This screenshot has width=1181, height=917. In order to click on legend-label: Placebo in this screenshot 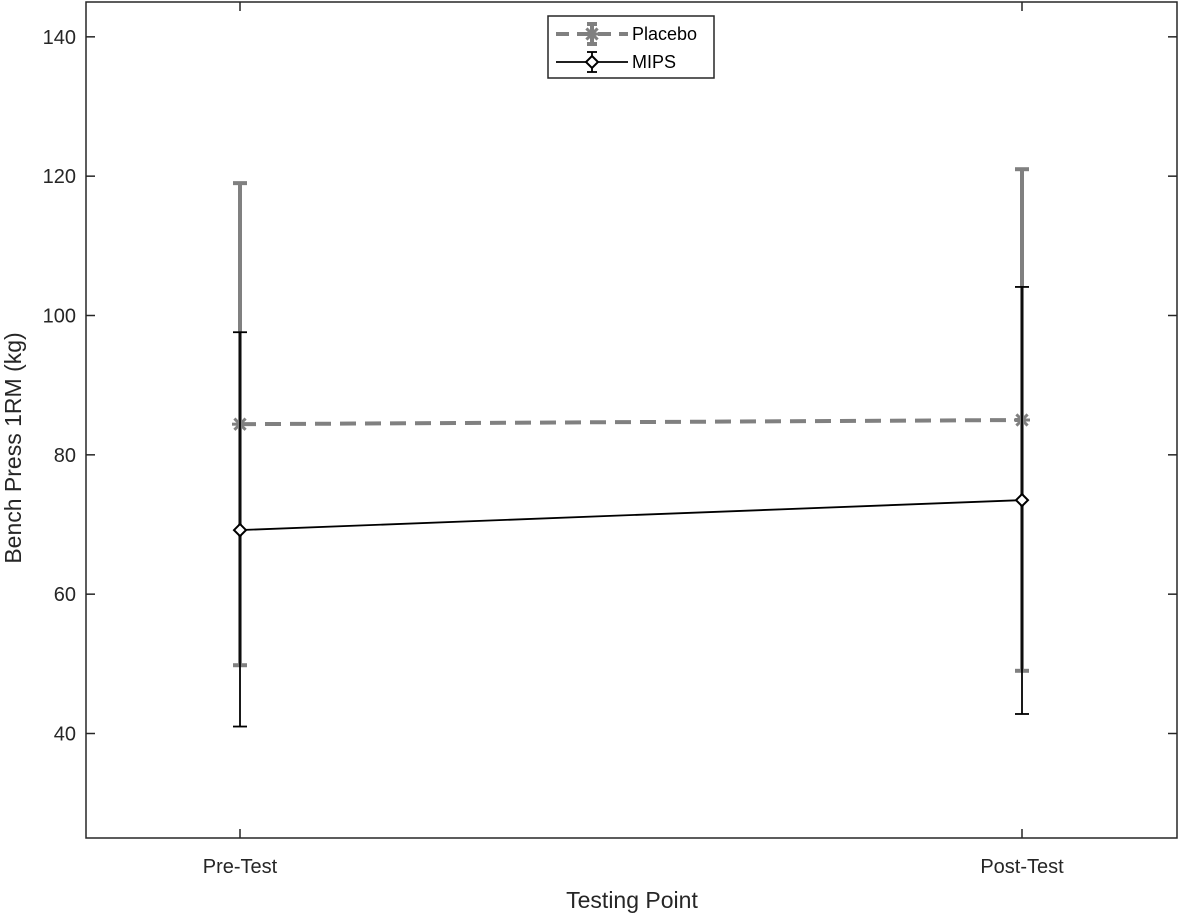, I will do `click(664, 34)`.